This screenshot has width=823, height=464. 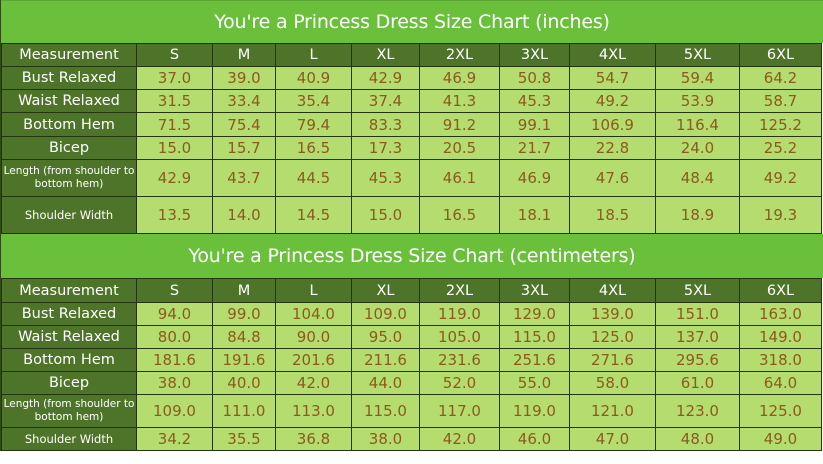 What do you see at coordinates (459, 178) in the screenshot?
I see `value-cell: 46.1` at bounding box center [459, 178].